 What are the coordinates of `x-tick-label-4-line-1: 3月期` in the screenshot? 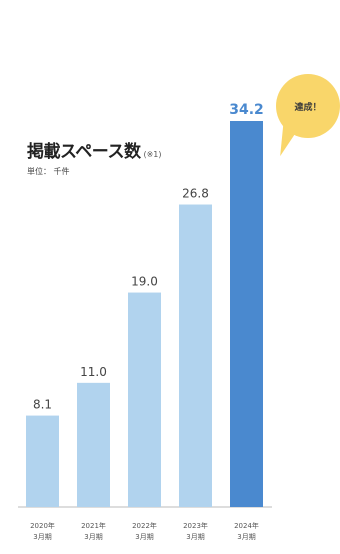 It's located at (246, 537).